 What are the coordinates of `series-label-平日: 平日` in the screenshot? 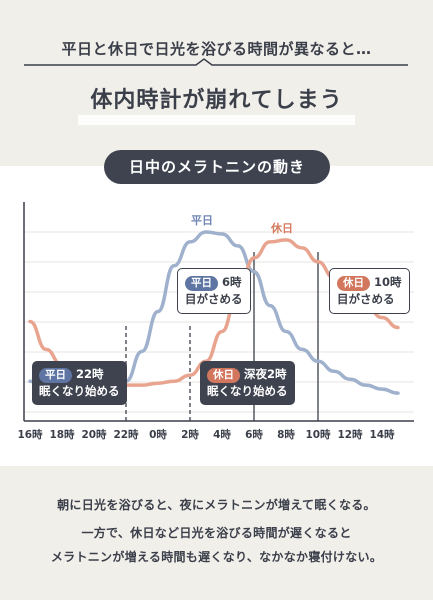 It's located at (202, 220).